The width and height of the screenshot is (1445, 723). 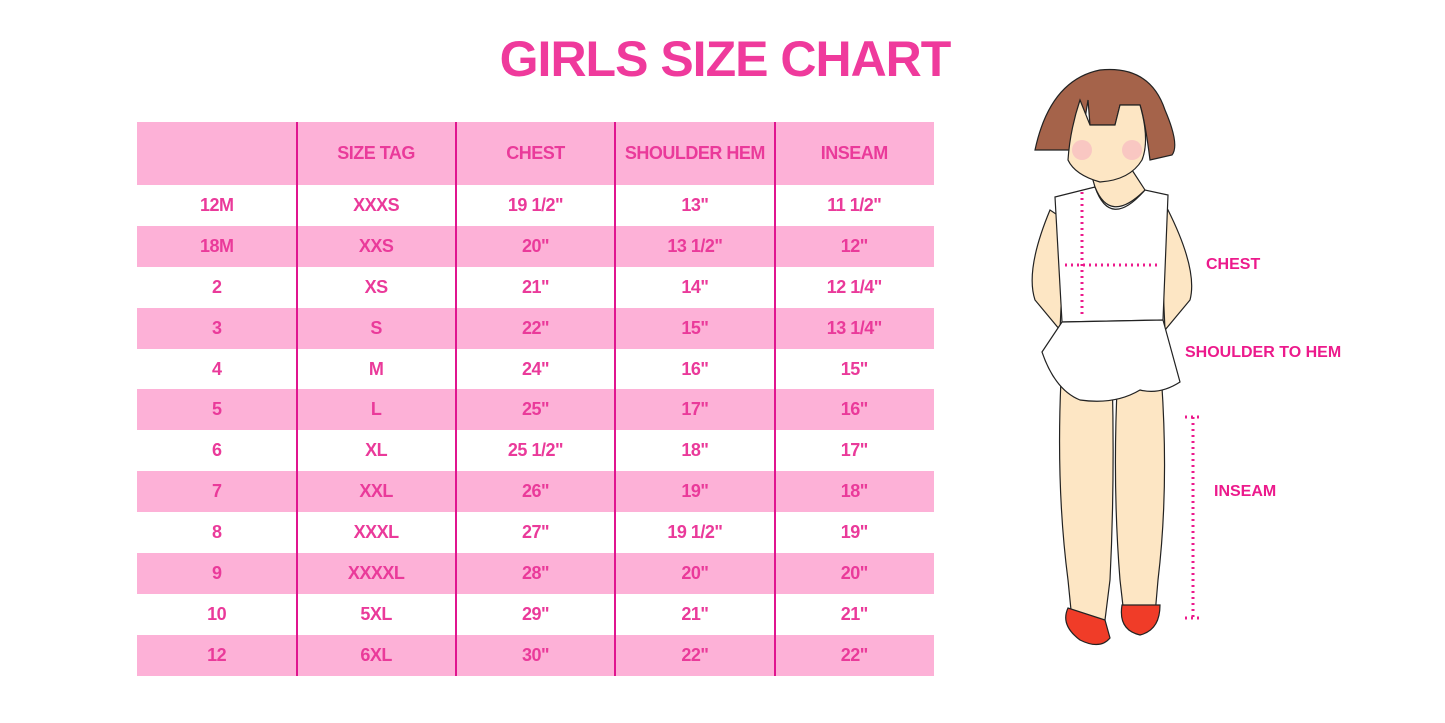 I want to click on table-cell: M, so click(x=376, y=368).